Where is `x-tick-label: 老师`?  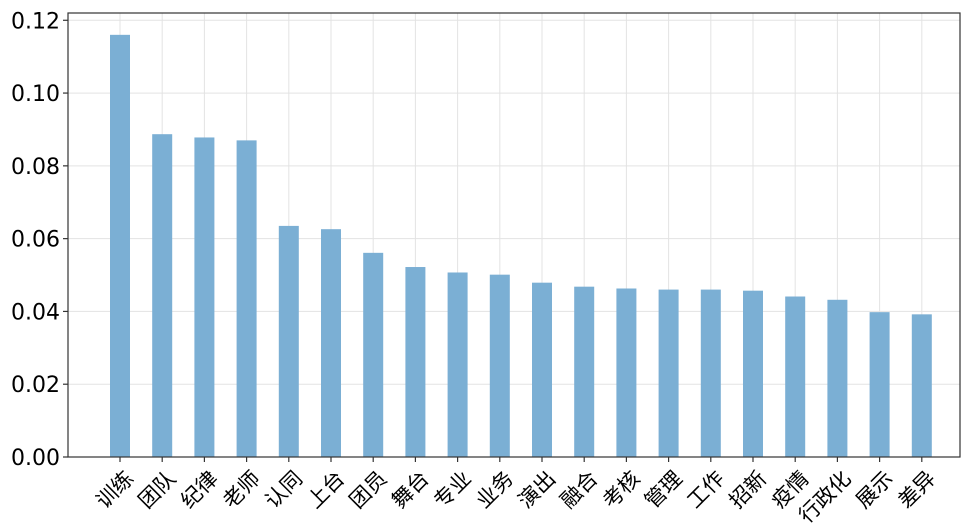
x-tick-label: 老师 is located at coordinates (241, 489).